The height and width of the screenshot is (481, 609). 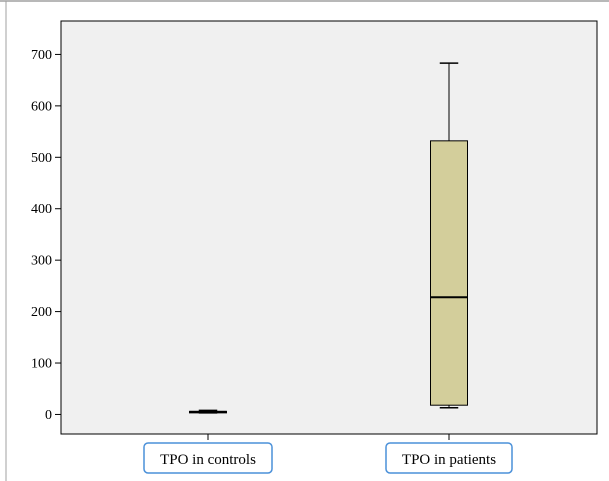 I want to click on category-label-1: TPO in controls, so click(x=208, y=458).